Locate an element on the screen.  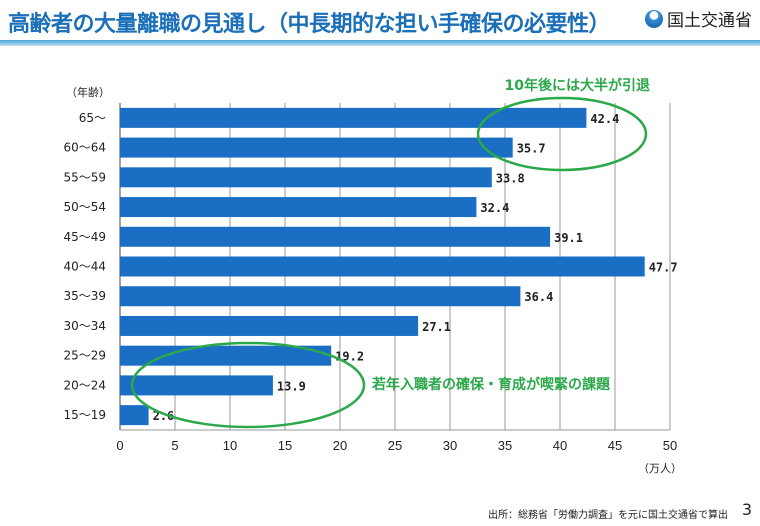
y-tick-label: 50～54 is located at coordinates (84, 207).